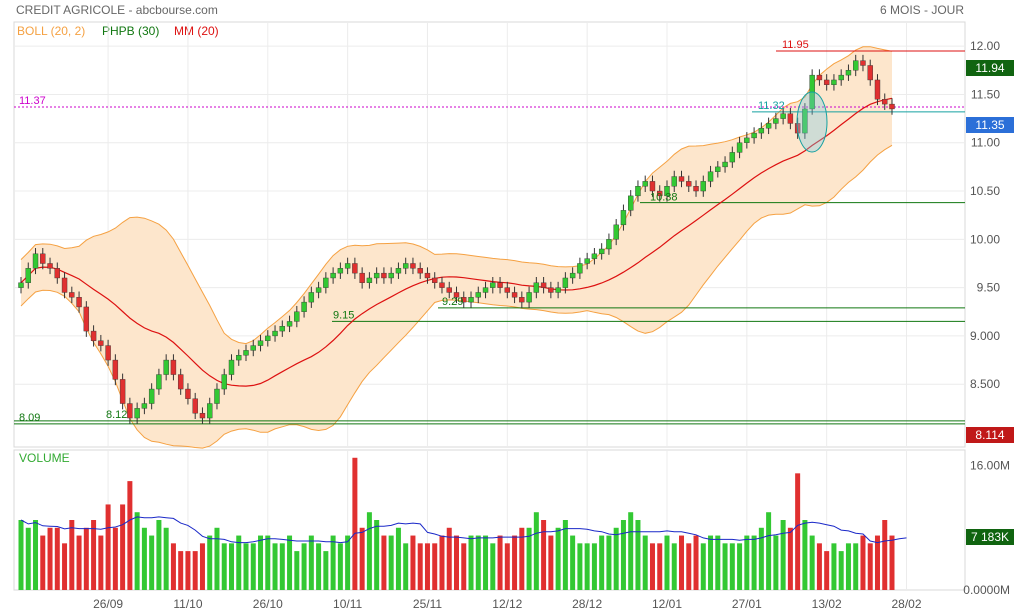 The height and width of the screenshot is (614, 1014). I want to click on date-tick-label: 13/02, so click(827, 604).